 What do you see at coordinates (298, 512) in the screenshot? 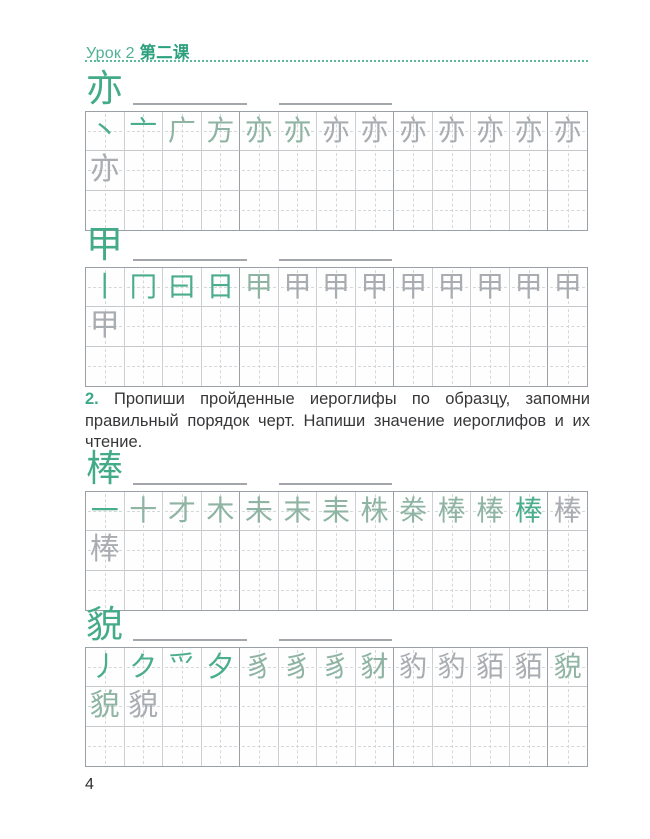
I see `stroke-order-cell: 末` at bounding box center [298, 512].